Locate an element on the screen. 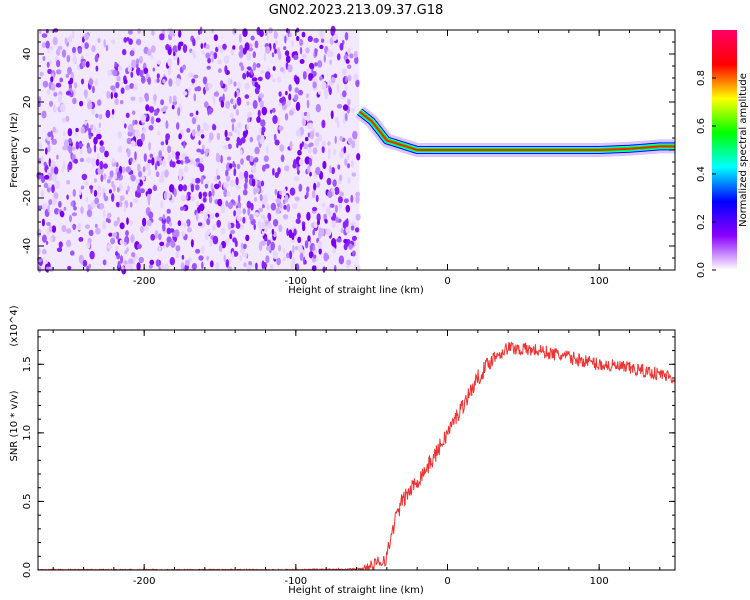 This screenshot has width=750, height=600. y-tick-label: 20 is located at coordinates (27, 102).